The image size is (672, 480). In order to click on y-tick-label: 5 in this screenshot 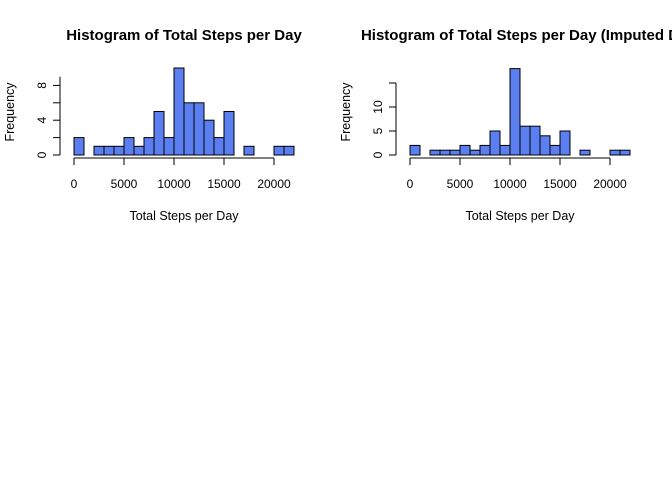, I will do `click(378, 130)`.